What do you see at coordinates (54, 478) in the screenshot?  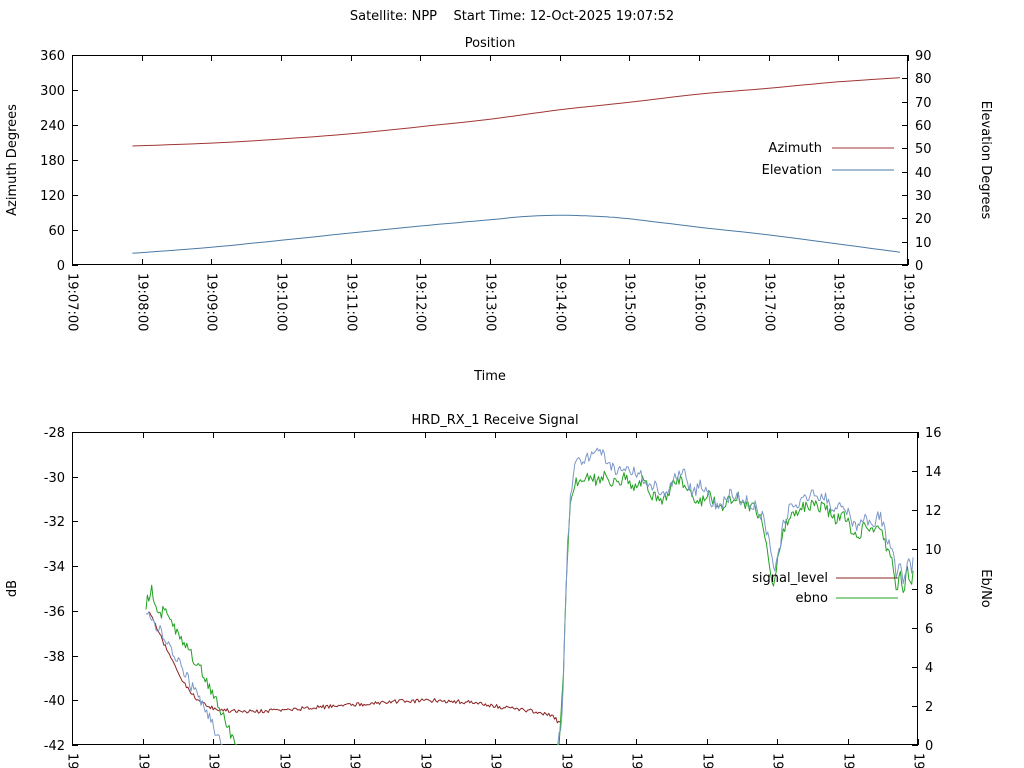 I see `y-tick-label: -30` at bounding box center [54, 478].